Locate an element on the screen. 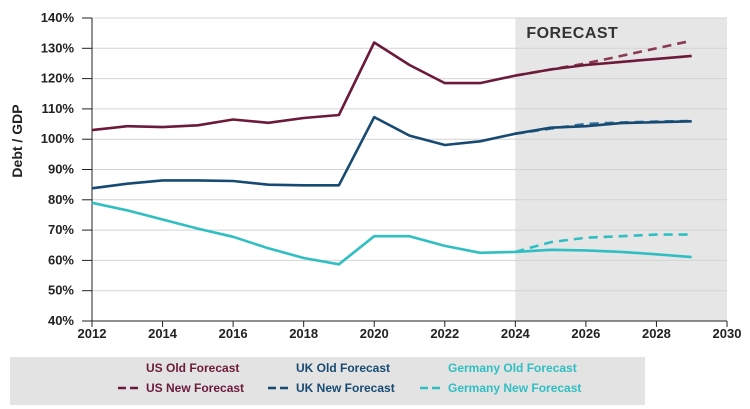 The image size is (750, 409). y-tick-label: 140% is located at coordinates (58, 17).